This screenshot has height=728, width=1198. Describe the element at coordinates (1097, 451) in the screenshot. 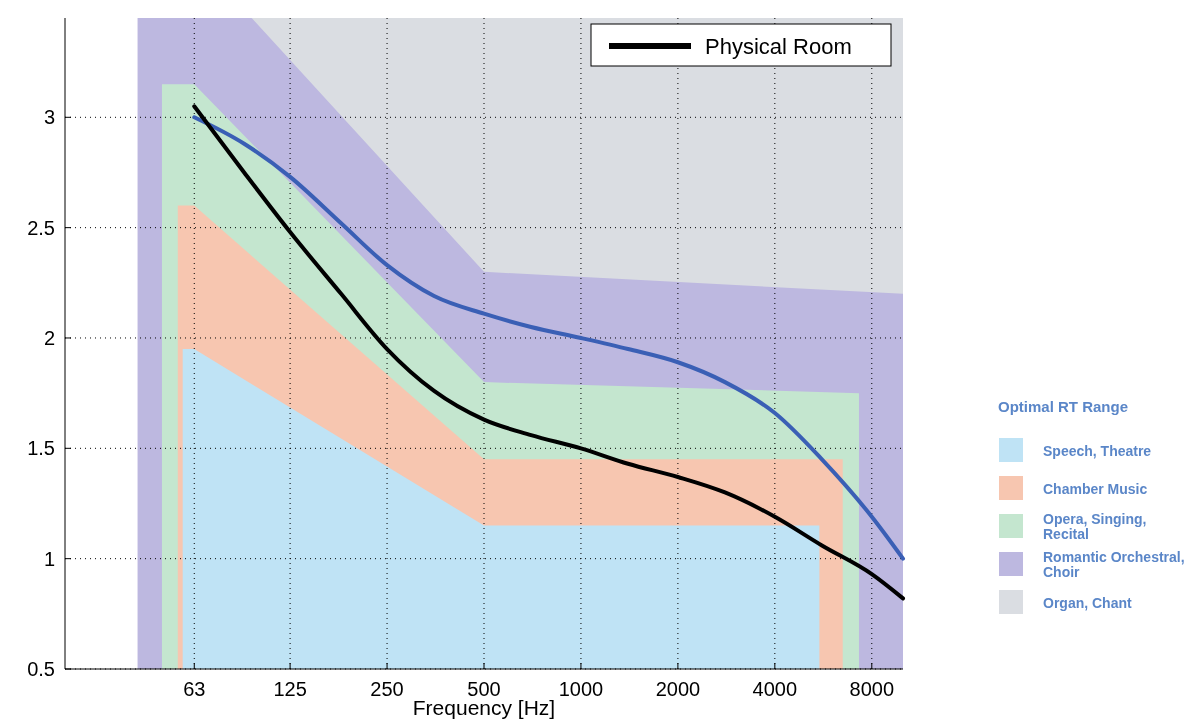

I see `legend-label: Speech, Theatre` at that location.